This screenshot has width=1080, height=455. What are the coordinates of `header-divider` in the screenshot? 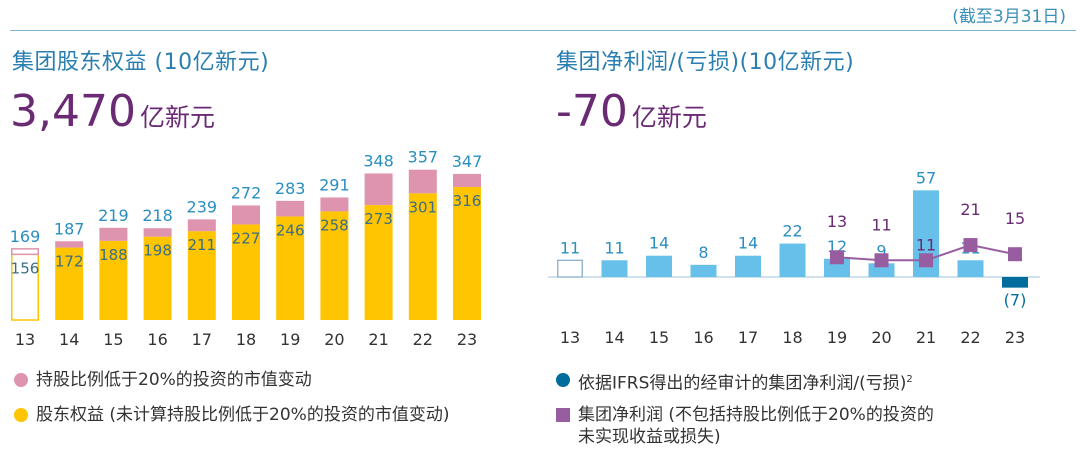 It's located at (543, 30).